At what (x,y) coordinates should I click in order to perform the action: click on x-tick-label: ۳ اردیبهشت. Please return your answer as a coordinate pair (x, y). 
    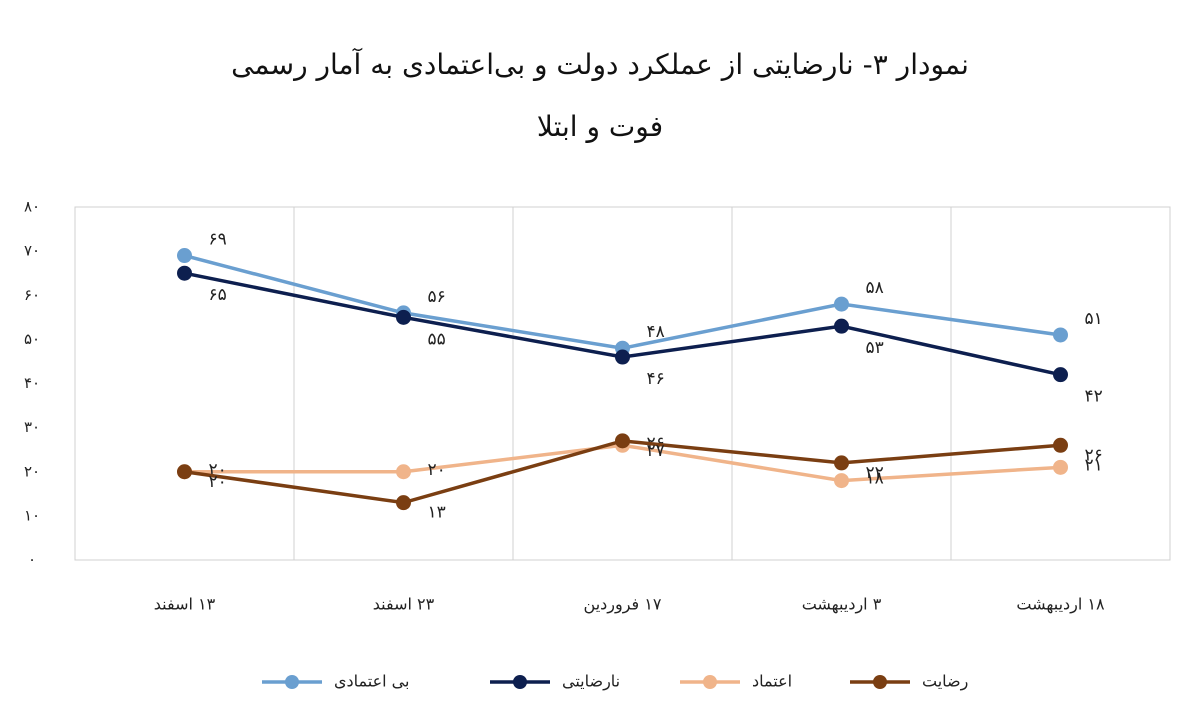
    Looking at the image, I should click on (842, 605).